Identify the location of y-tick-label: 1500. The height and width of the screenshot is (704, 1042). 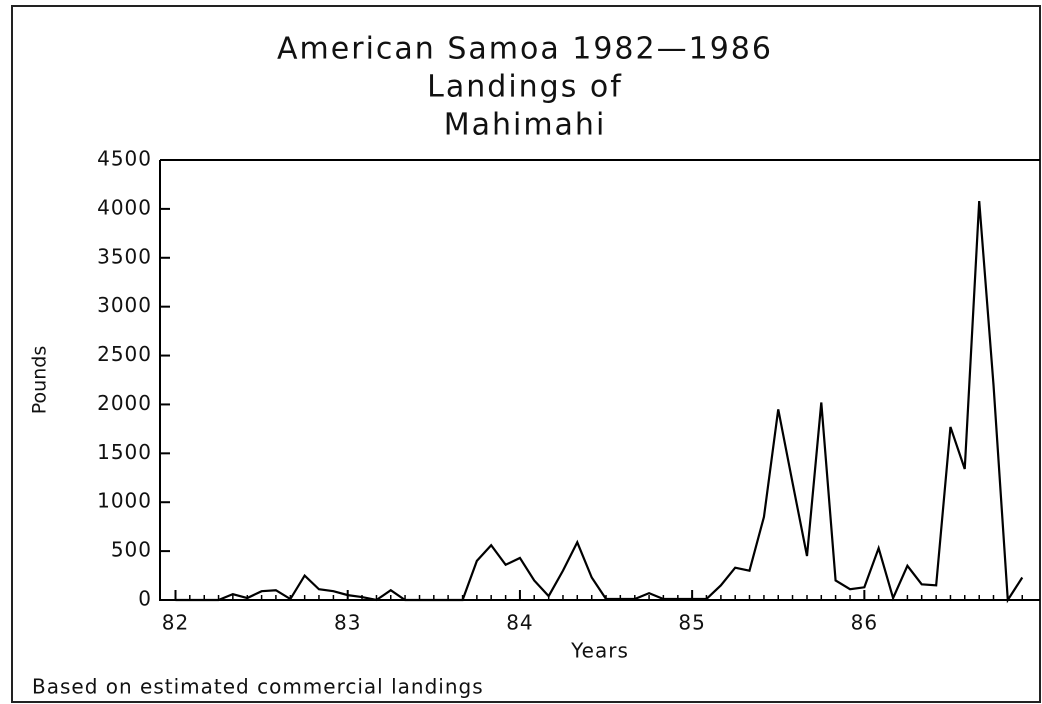
(124, 452).